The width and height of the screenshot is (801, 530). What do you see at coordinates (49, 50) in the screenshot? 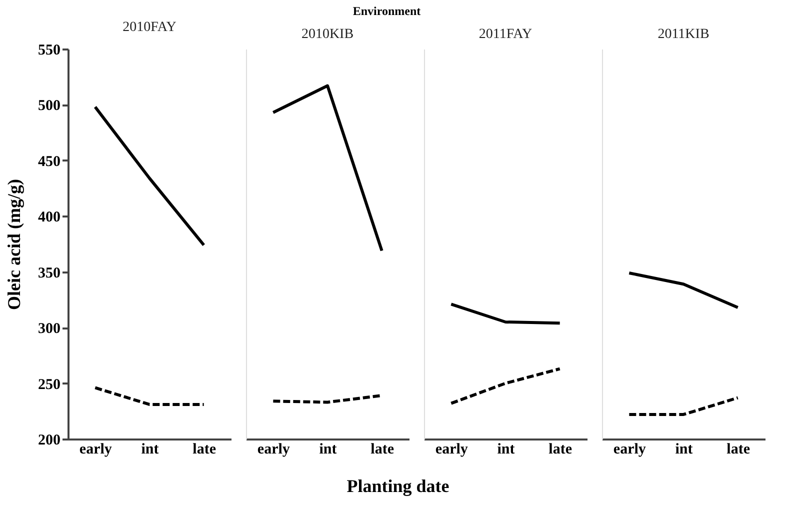
I see `y-tick-label: 550` at bounding box center [49, 50].